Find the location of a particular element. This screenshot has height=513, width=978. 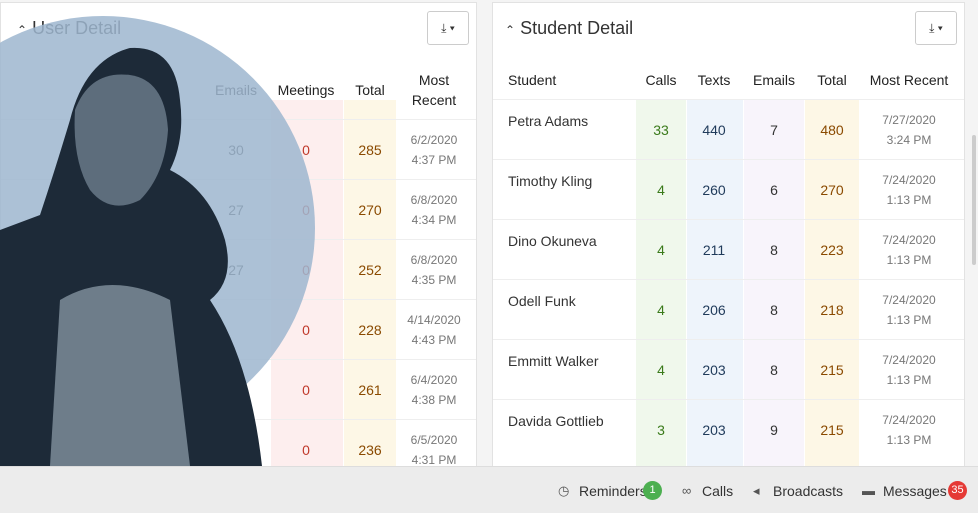

texts-column-bg is located at coordinates (715, 283).